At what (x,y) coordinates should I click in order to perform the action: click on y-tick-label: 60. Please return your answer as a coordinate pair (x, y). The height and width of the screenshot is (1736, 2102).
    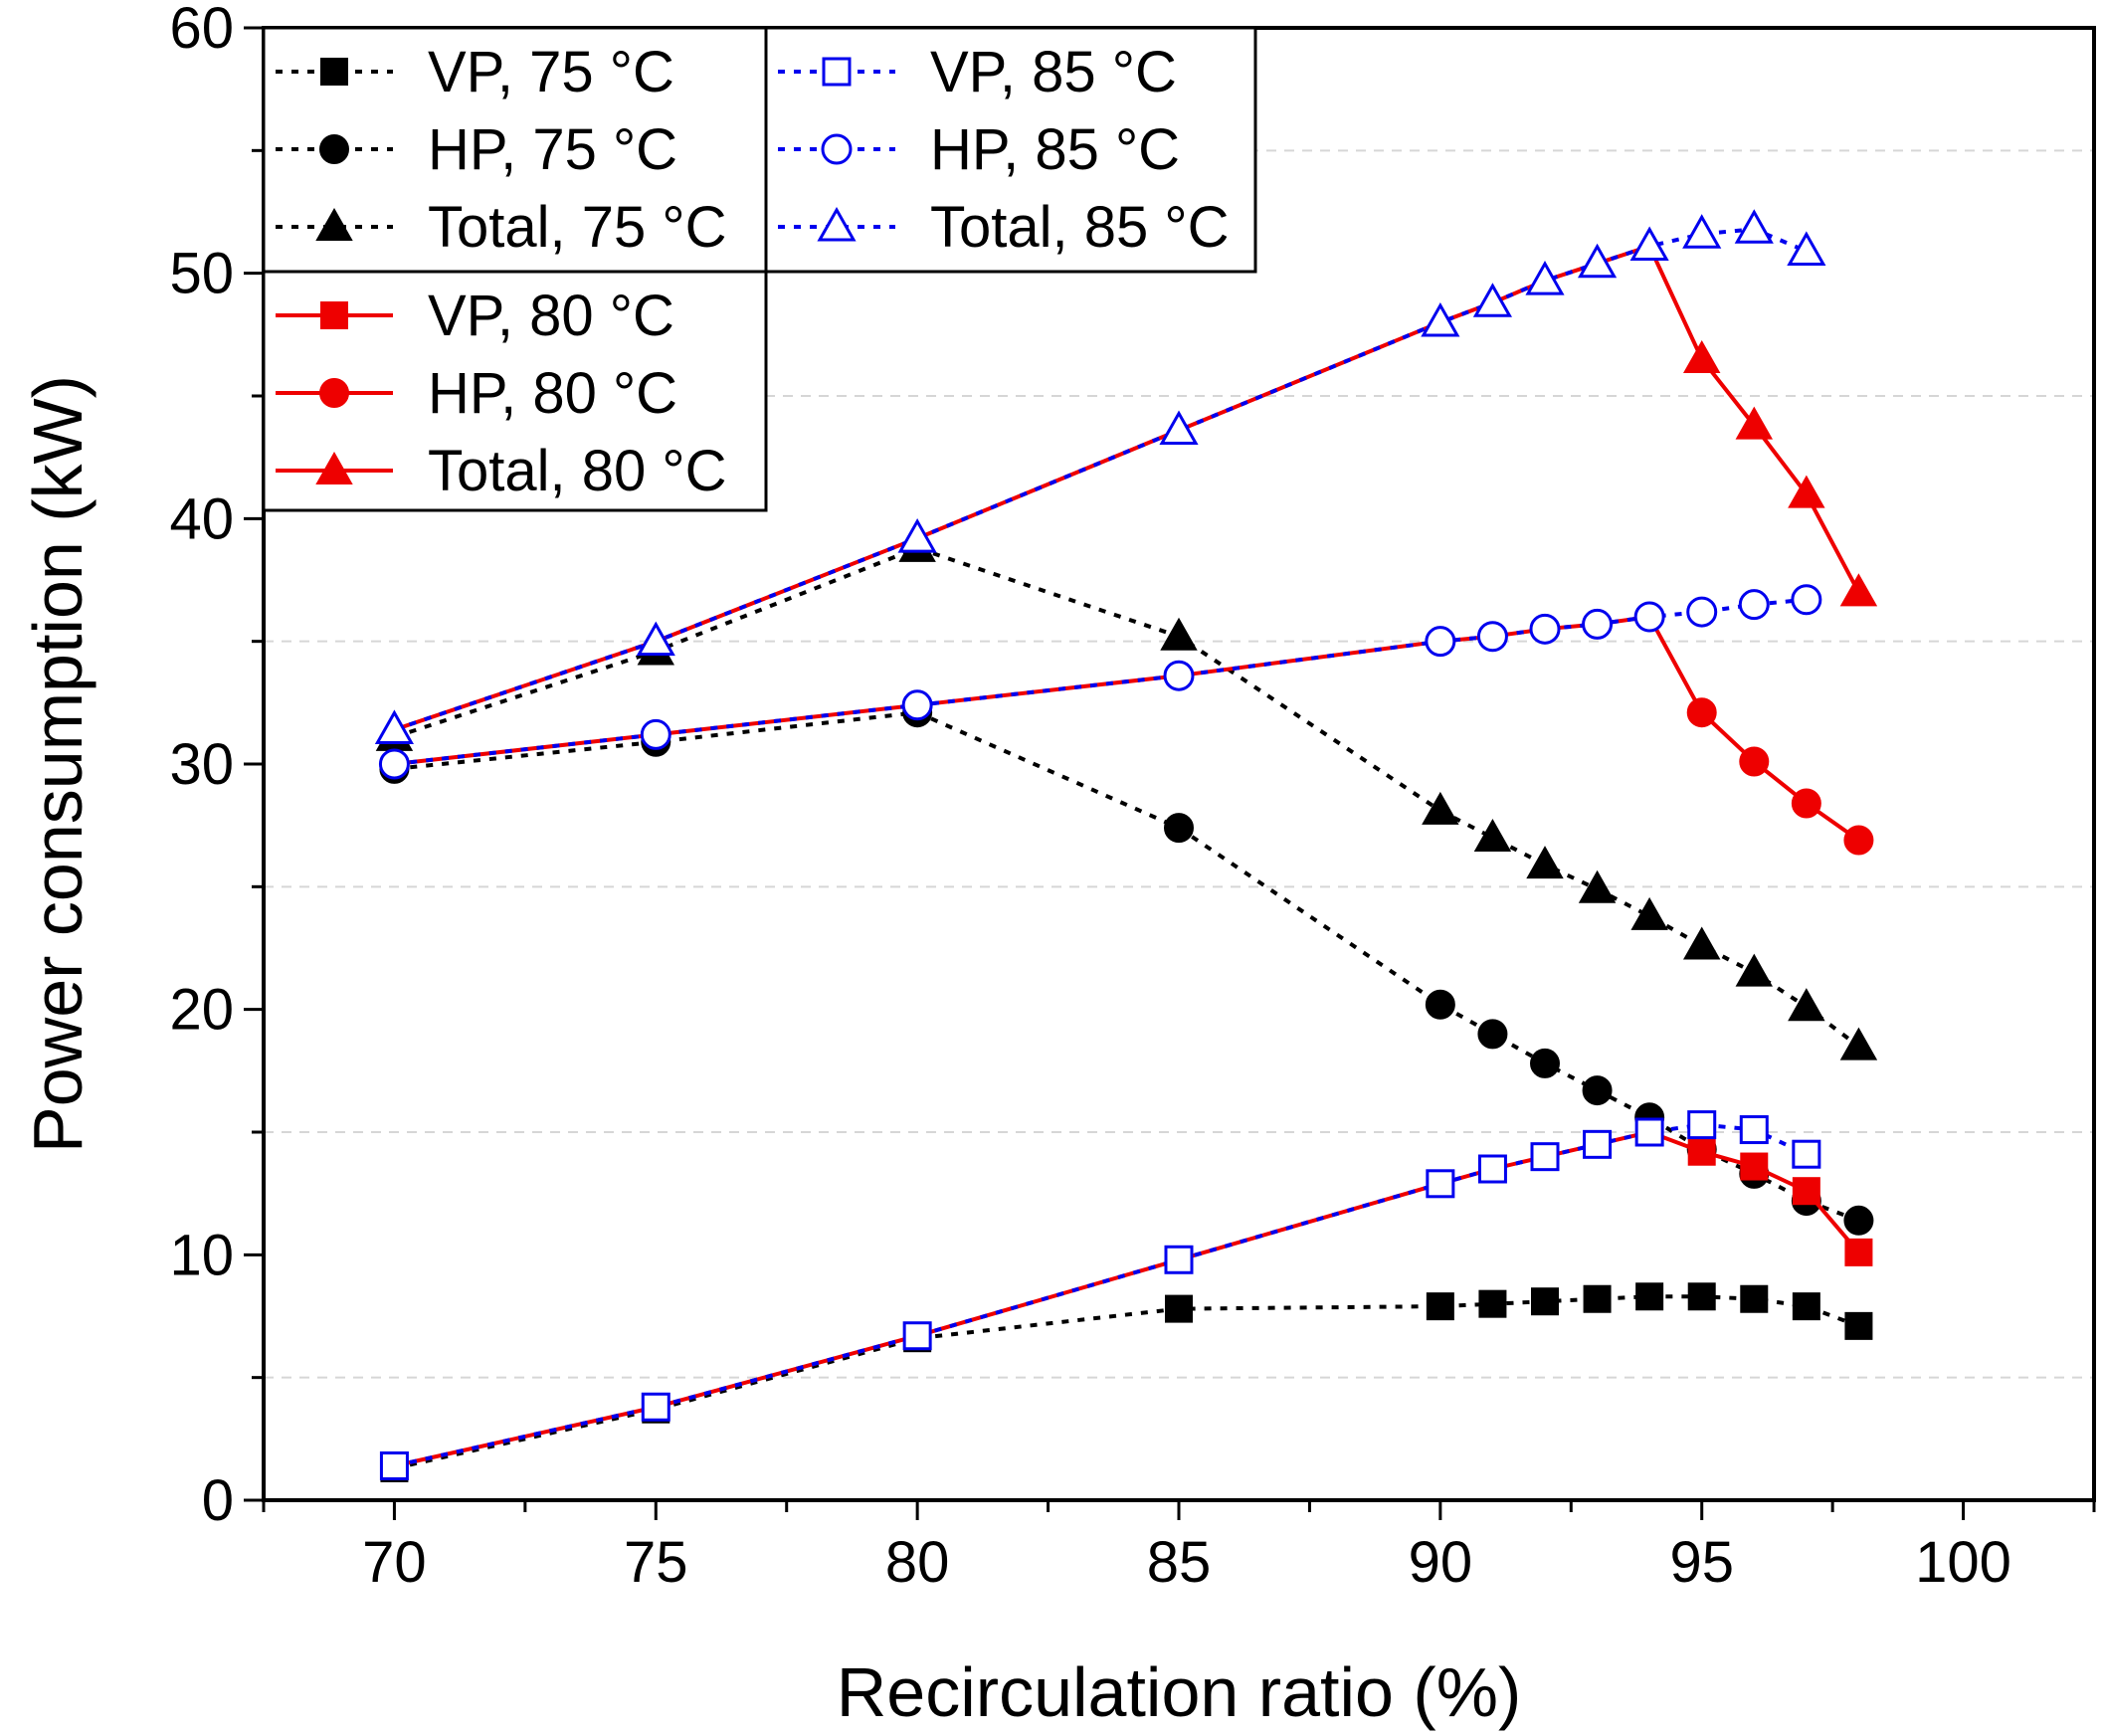
    Looking at the image, I should click on (201, 30).